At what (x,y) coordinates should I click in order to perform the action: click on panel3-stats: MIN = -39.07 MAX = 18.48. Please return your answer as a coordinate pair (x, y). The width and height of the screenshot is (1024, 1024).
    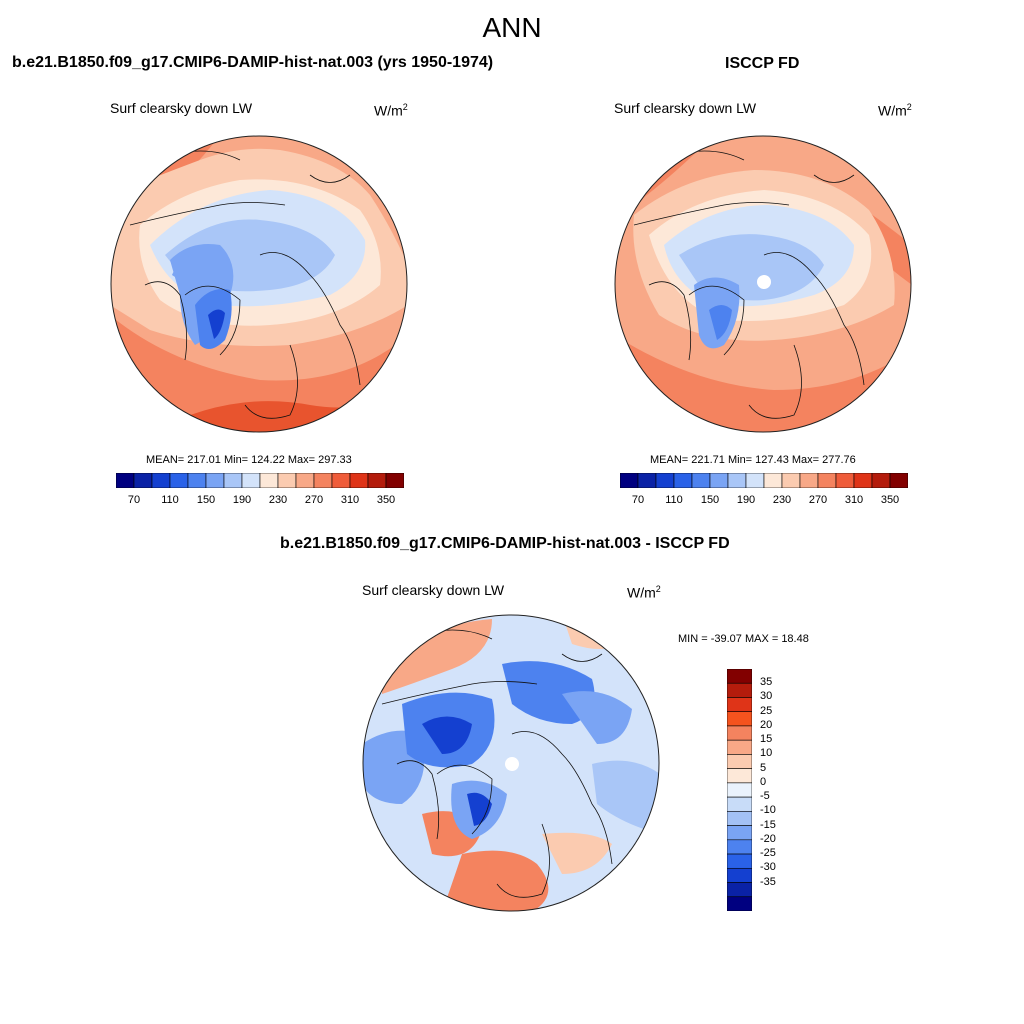
    Looking at the image, I should click on (743, 639).